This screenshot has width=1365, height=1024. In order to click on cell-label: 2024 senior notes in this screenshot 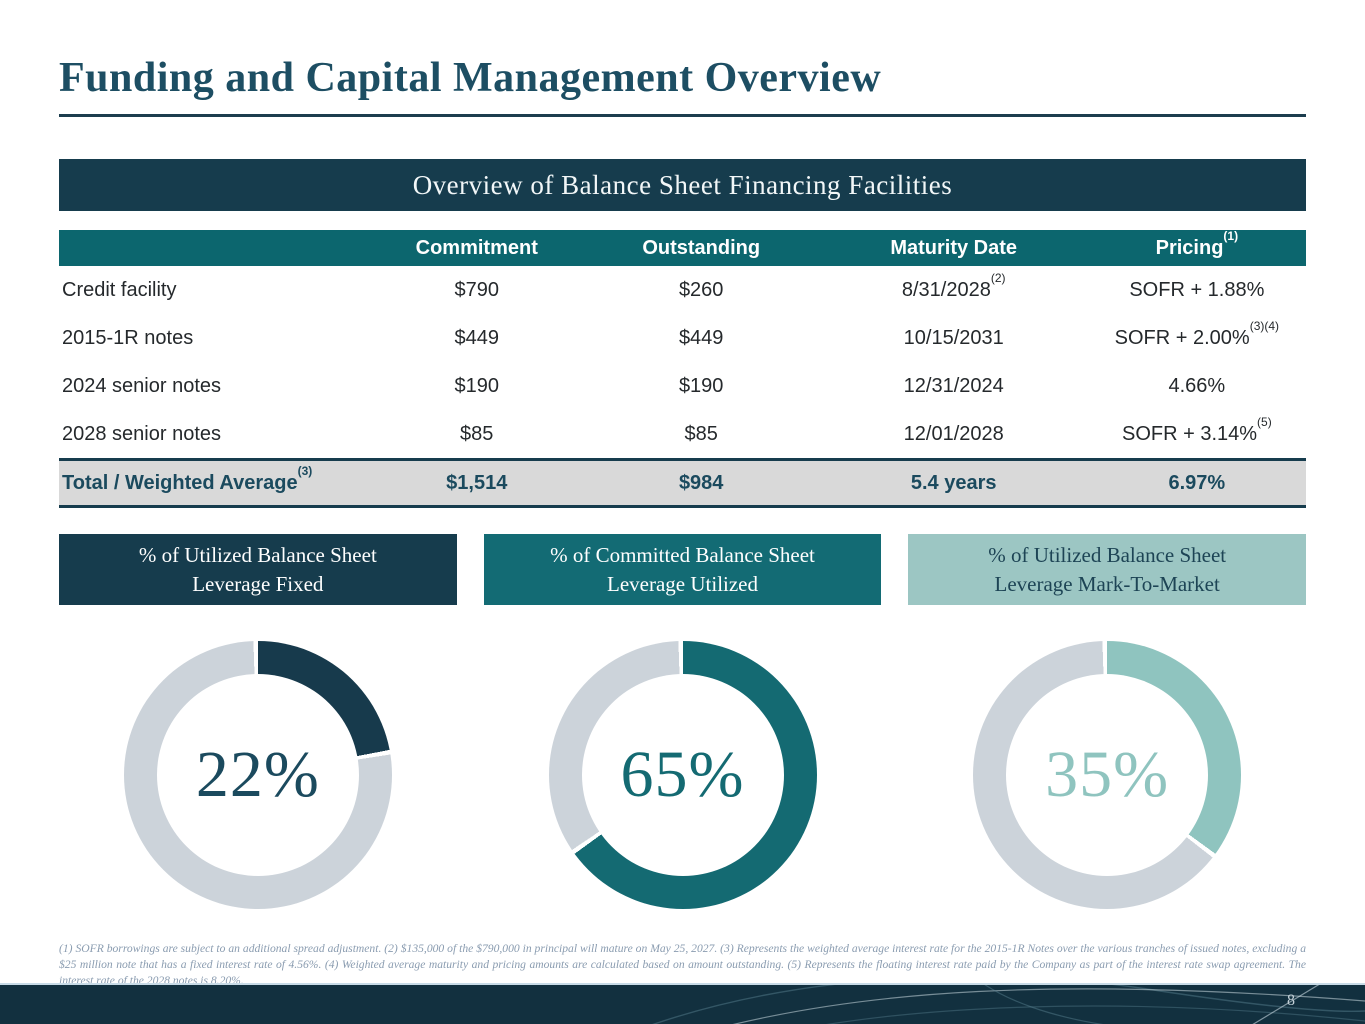, I will do `click(142, 385)`.